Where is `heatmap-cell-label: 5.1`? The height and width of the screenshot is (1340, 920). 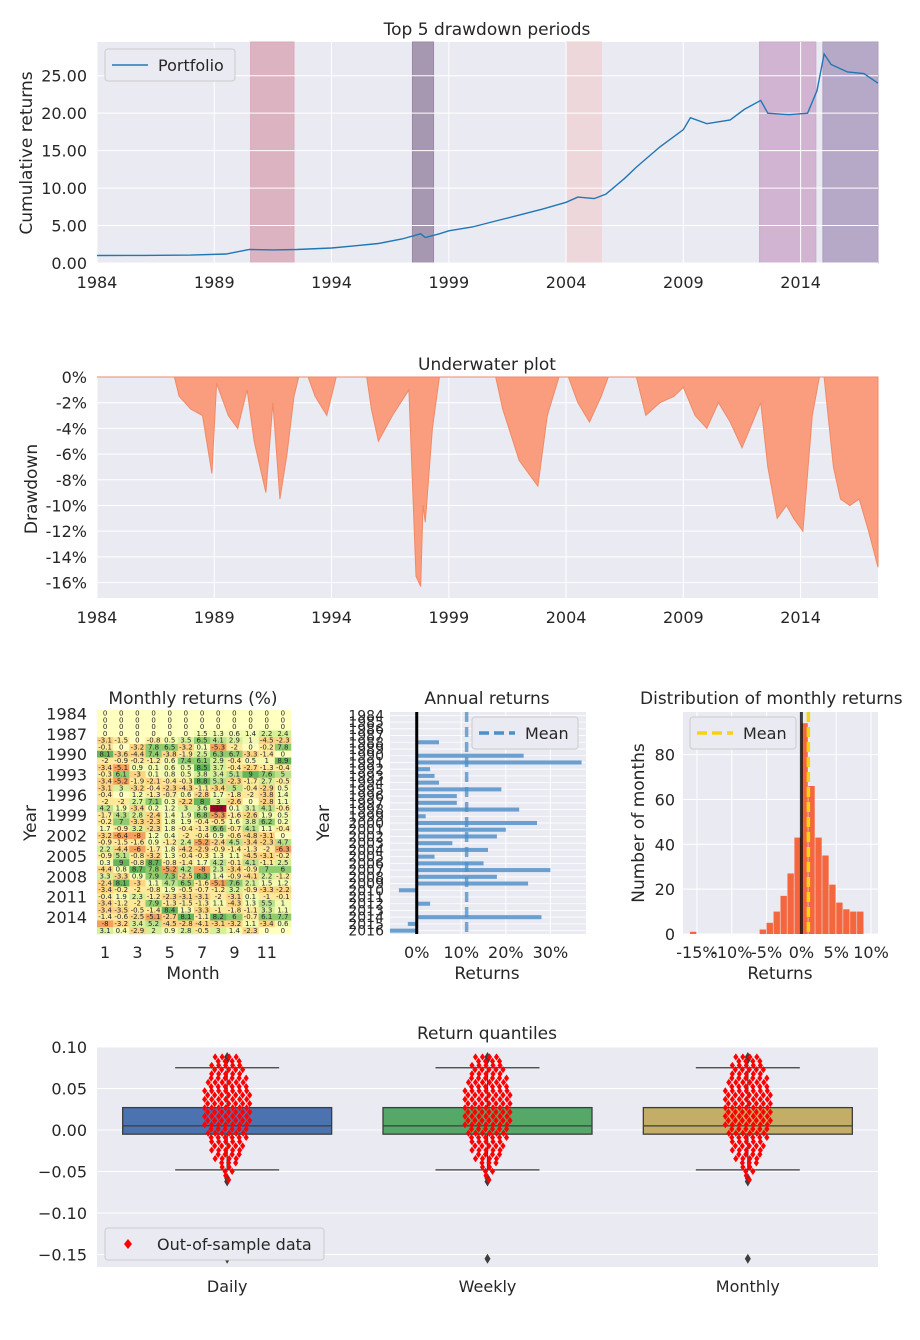 heatmap-cell-label: 5.1 is located at coordinates (121, 856).